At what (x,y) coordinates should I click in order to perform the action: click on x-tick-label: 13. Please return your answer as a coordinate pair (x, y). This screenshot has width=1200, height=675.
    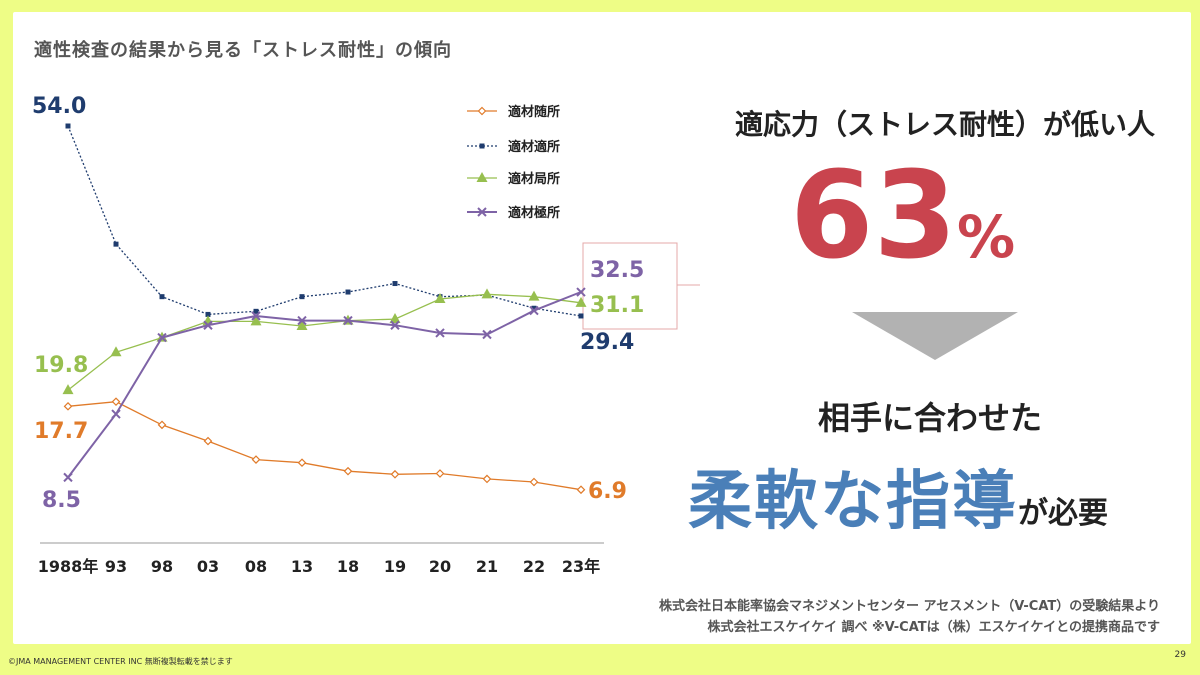
    Looking at the image, I should click on (302, 566).